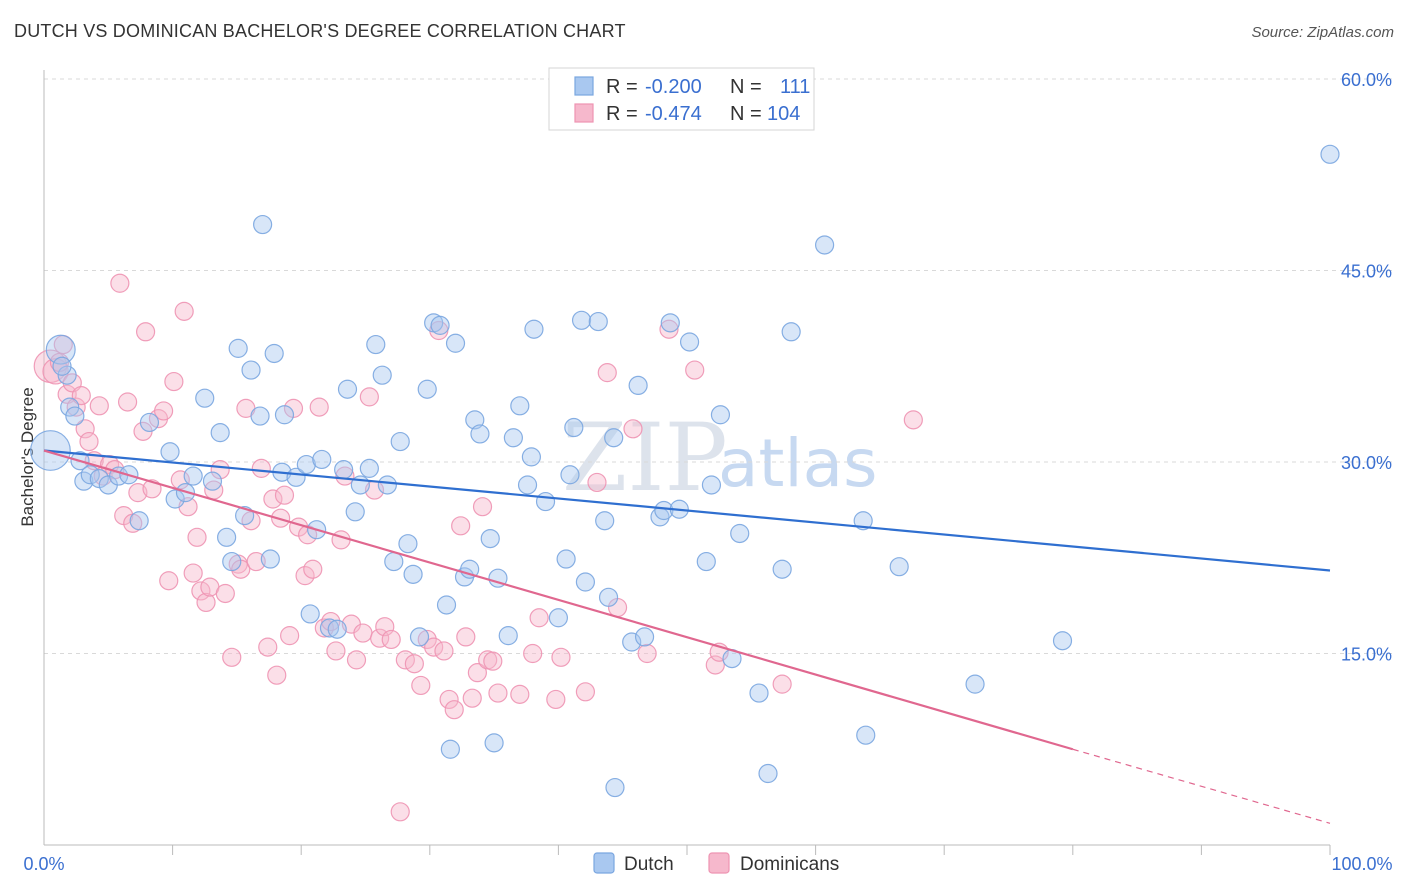  What do you see at coordinates (681, 99) in the screenshot?
I see `stats-legend: R = -0.200 N = 111 R = -0.474 N = 104` at bounding box center [681, 99].